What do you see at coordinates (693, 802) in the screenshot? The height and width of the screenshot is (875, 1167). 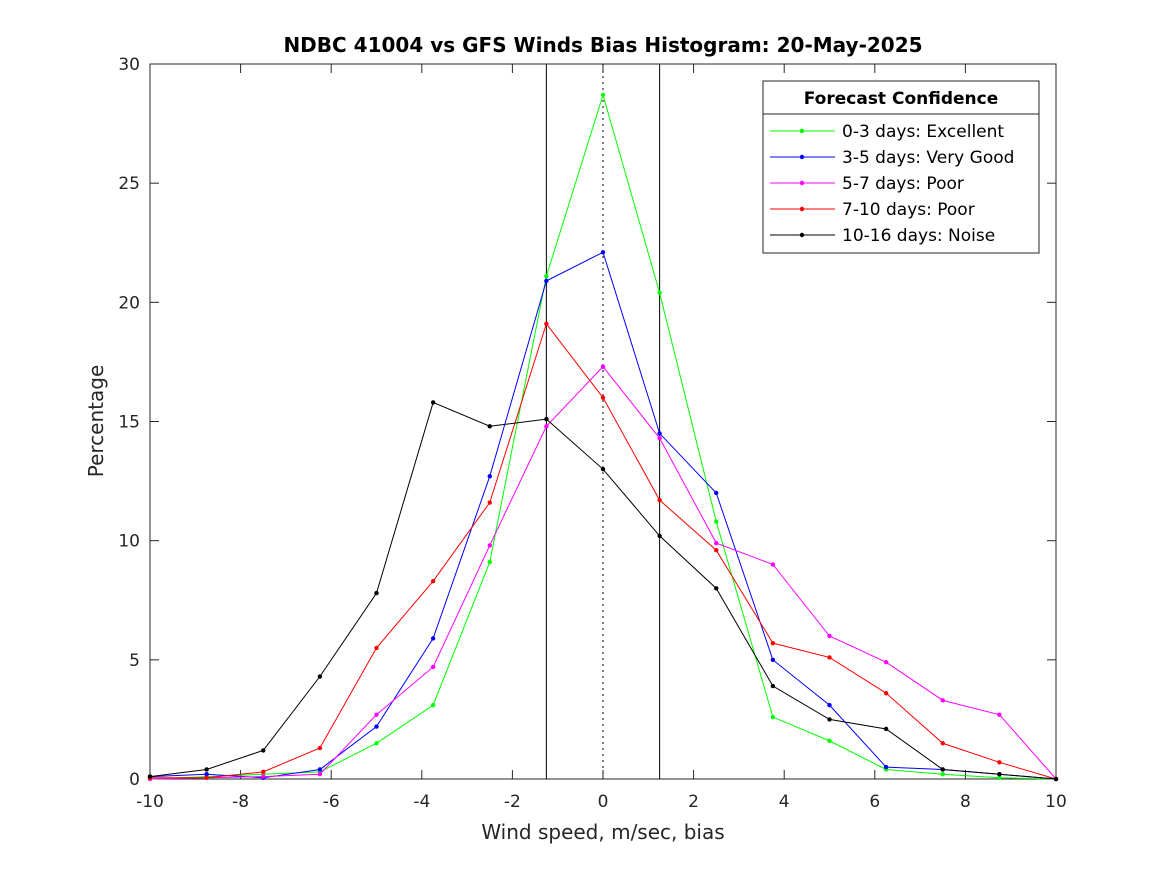 I see `x-tick-label: 2` at bounding box center [693, 802].